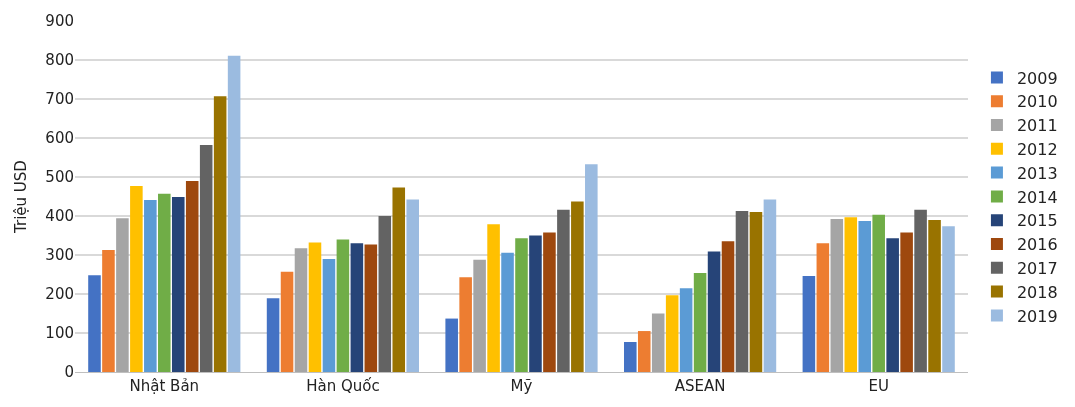 The image size is (1075, 407). I want to click on y-tick-label: 700, so click(59, 99).